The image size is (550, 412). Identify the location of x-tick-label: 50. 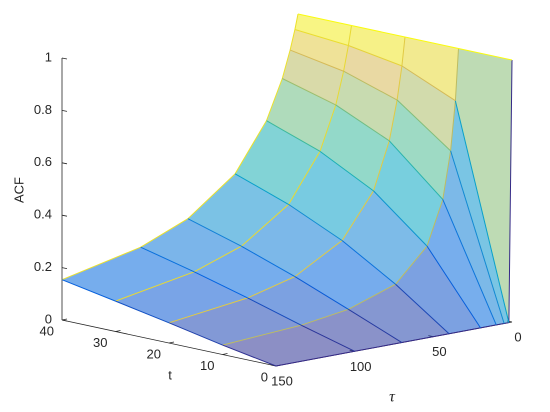
(439, 351).